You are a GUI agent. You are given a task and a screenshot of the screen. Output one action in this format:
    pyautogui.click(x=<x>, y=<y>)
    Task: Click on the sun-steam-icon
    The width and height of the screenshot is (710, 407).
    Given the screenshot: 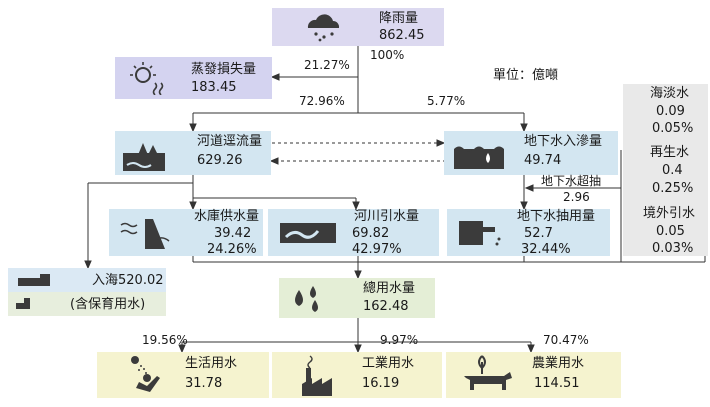 What is the action you would take?
    pyautogui.click(x=147, y=78)
    